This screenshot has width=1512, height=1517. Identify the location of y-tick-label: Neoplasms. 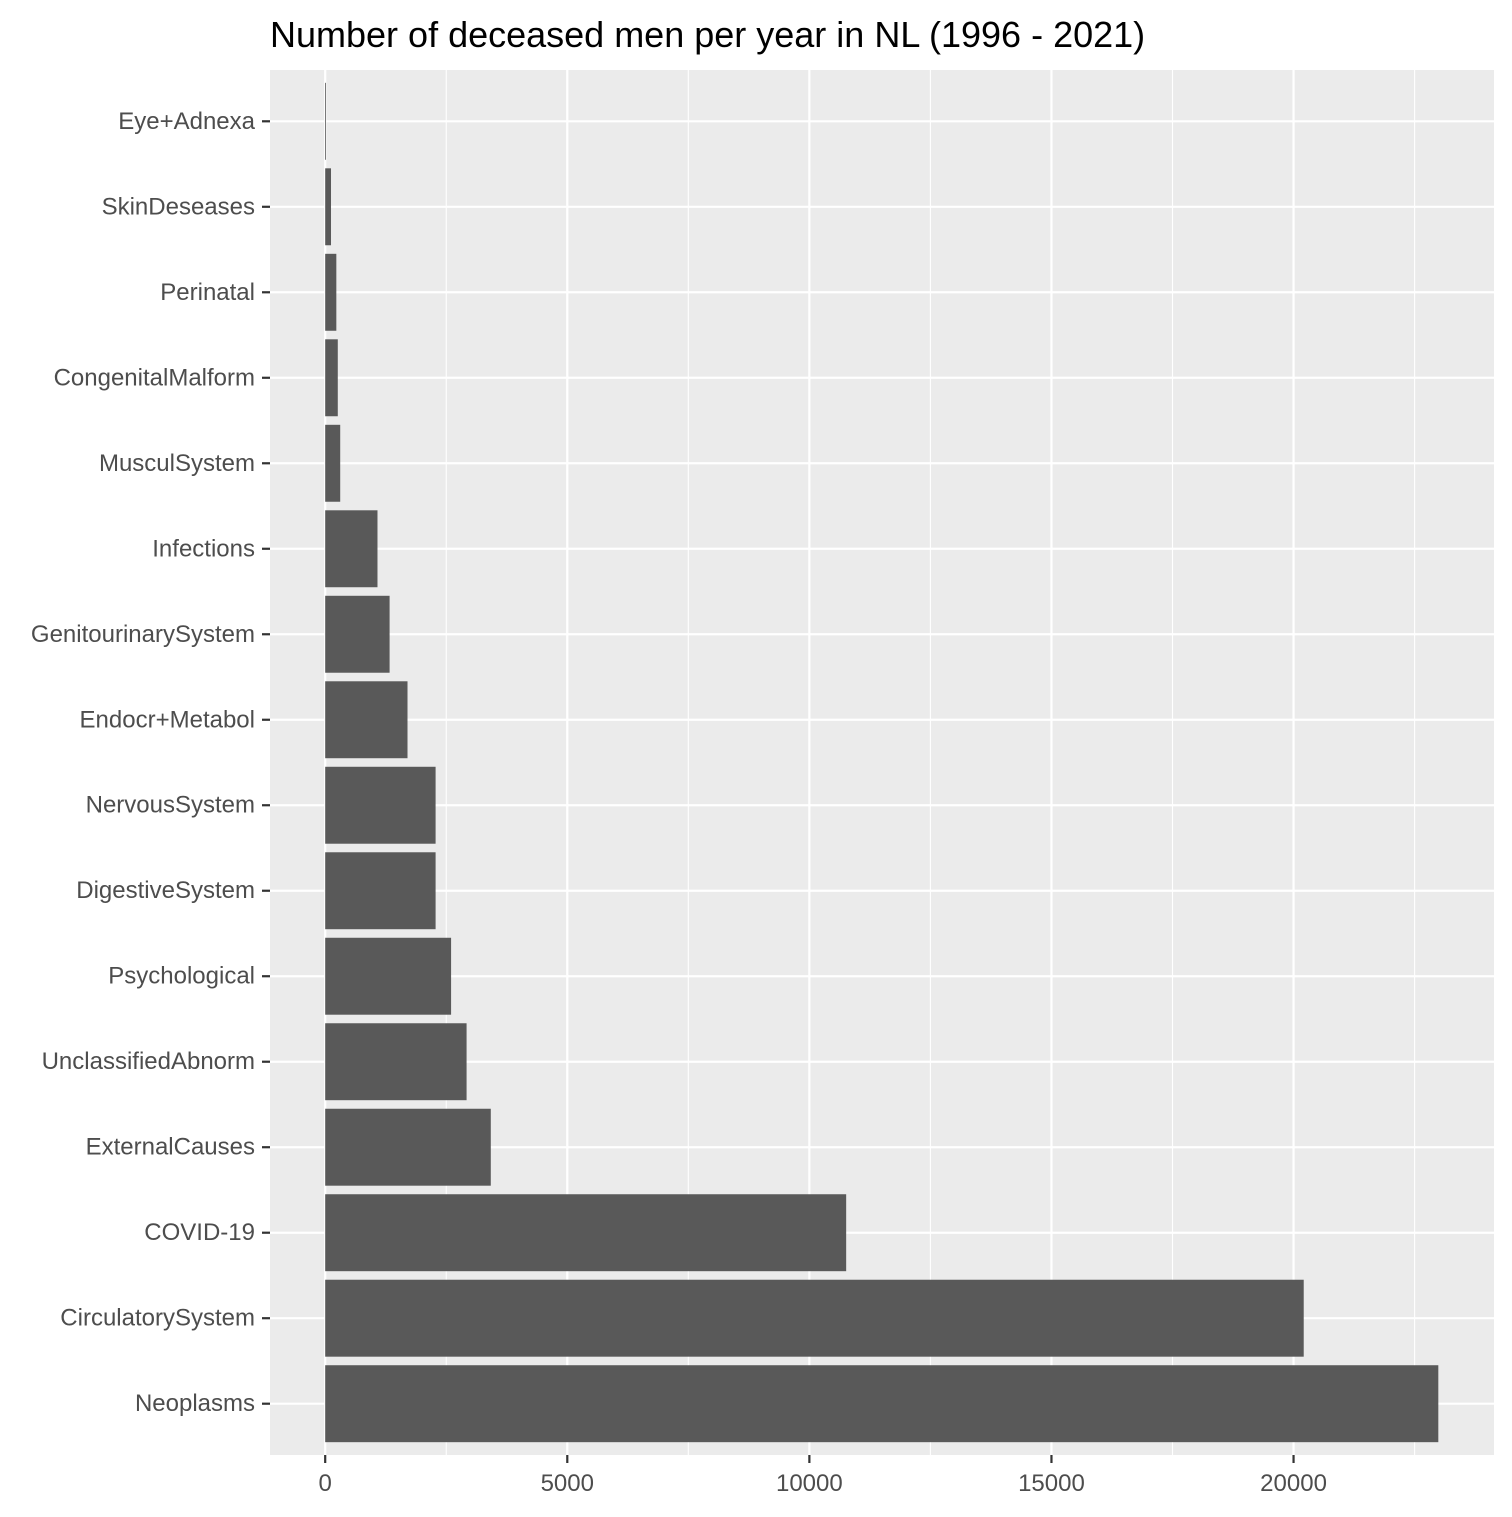
(195, 1403).